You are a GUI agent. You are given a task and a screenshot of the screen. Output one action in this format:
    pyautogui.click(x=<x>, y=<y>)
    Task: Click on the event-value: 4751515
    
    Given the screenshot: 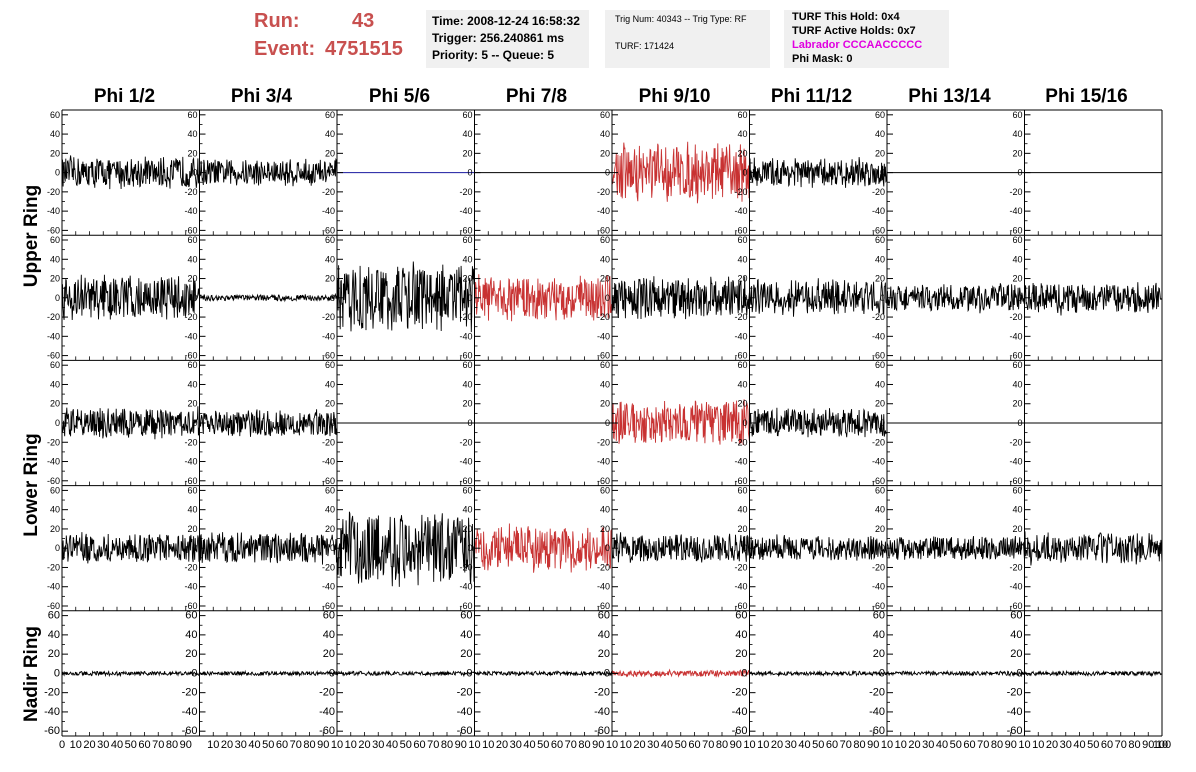 What is the action you would take?
    pyautogui.click(x=364, y=49)
    